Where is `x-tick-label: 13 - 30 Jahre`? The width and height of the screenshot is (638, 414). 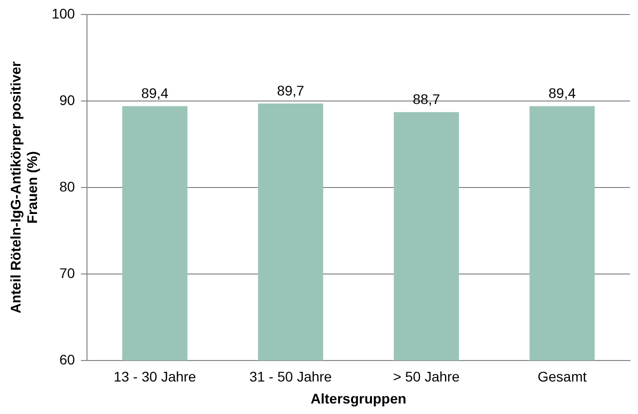 x-tick-label: 13 - 30 Jahre is located at coordinates (155, 376).